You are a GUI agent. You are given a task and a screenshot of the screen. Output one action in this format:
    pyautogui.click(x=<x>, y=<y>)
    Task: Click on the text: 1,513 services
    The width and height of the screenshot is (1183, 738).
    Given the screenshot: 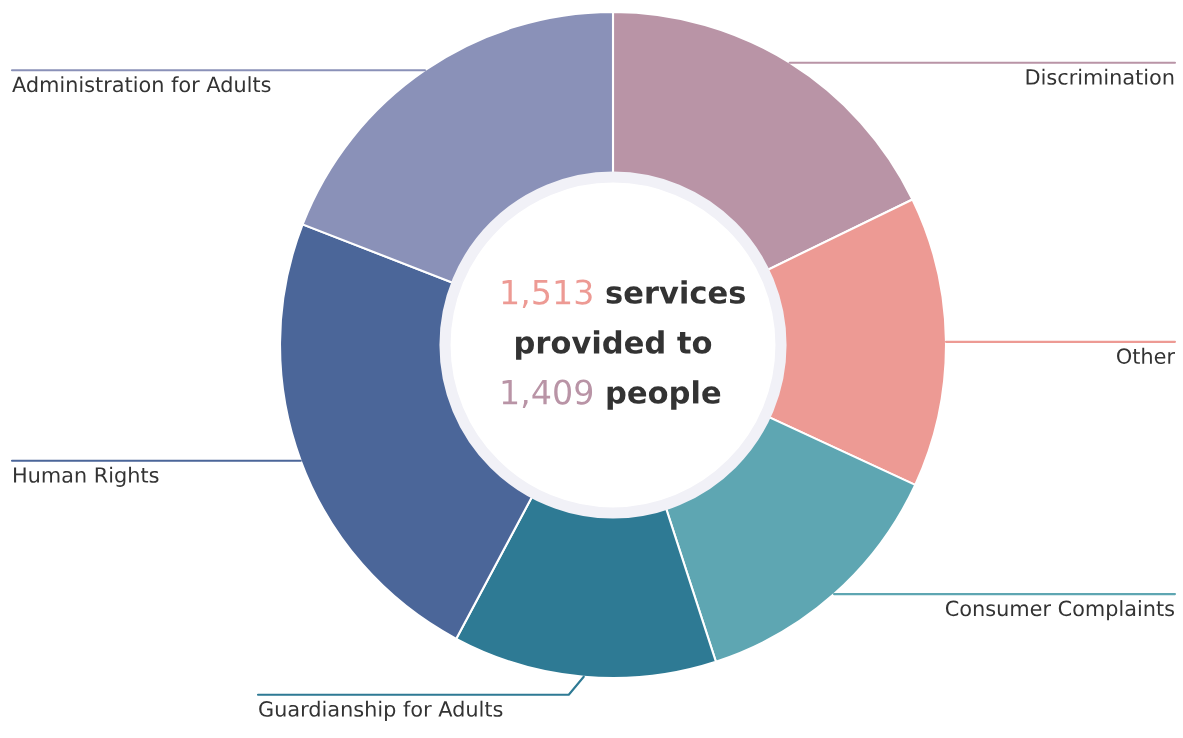 What is the action you would take?
    pyautogui.click(x=623, y=294)
    